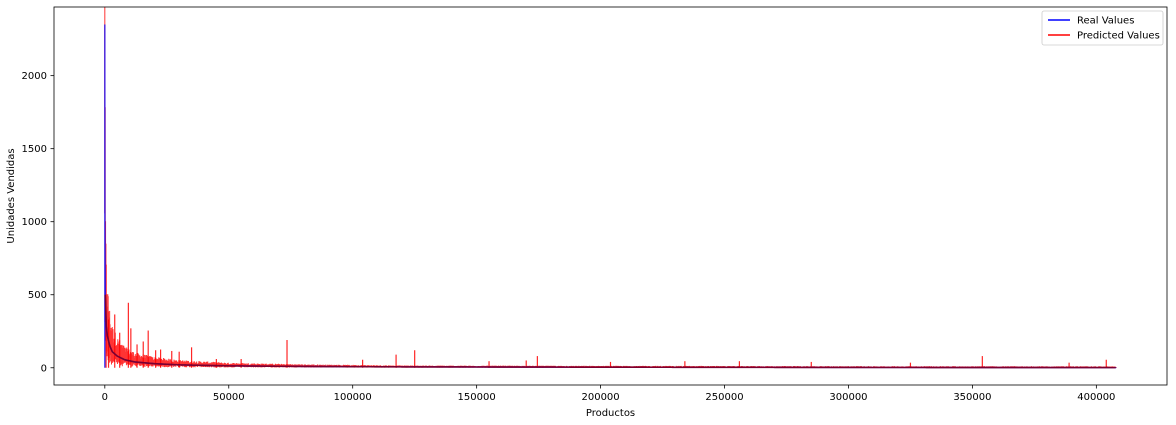 The width and height of the screenshot is (1176, 425). I want to click on x-tick-label: 100000, so click(353, 397).